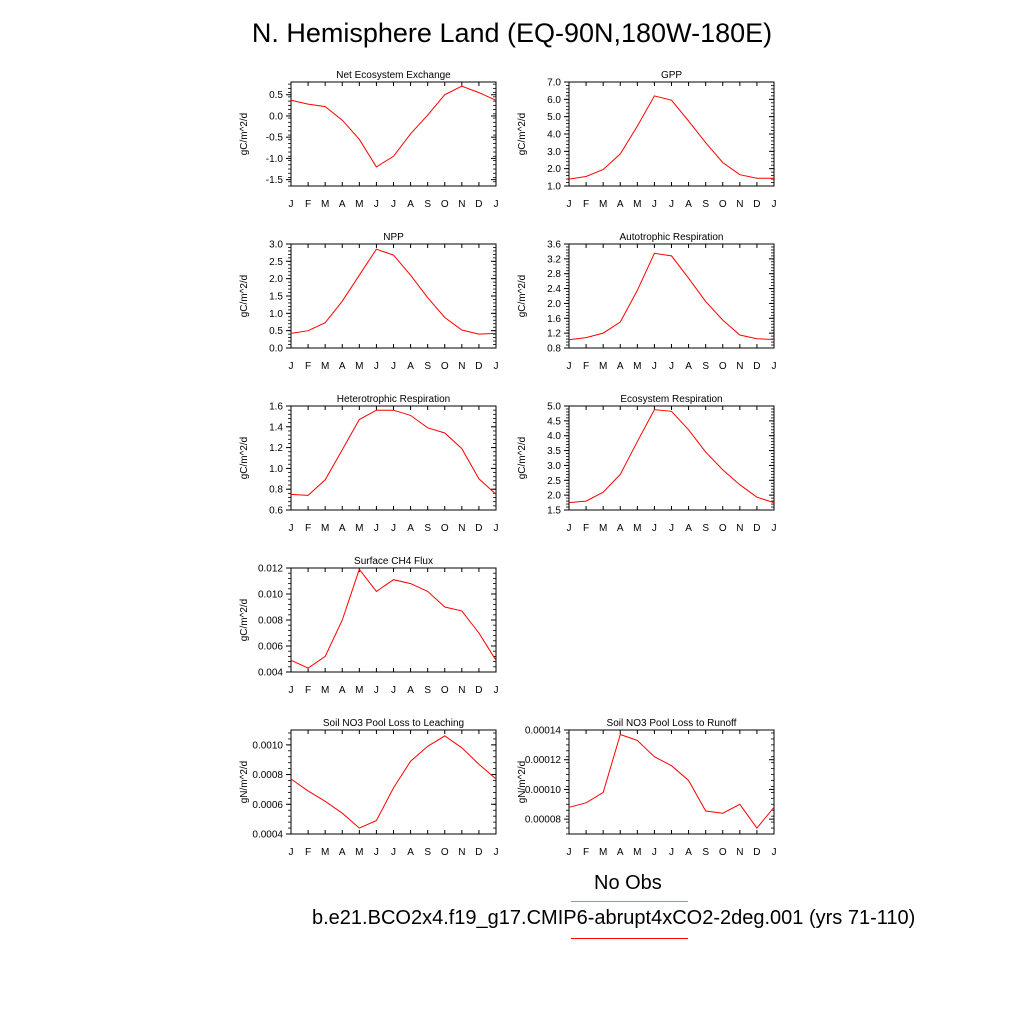 This screenshot has height=1024, width=1024. Describe the element at coordinates (628, 883) in the screenshot. I see `legend-obs-label: No Obs` at that location.